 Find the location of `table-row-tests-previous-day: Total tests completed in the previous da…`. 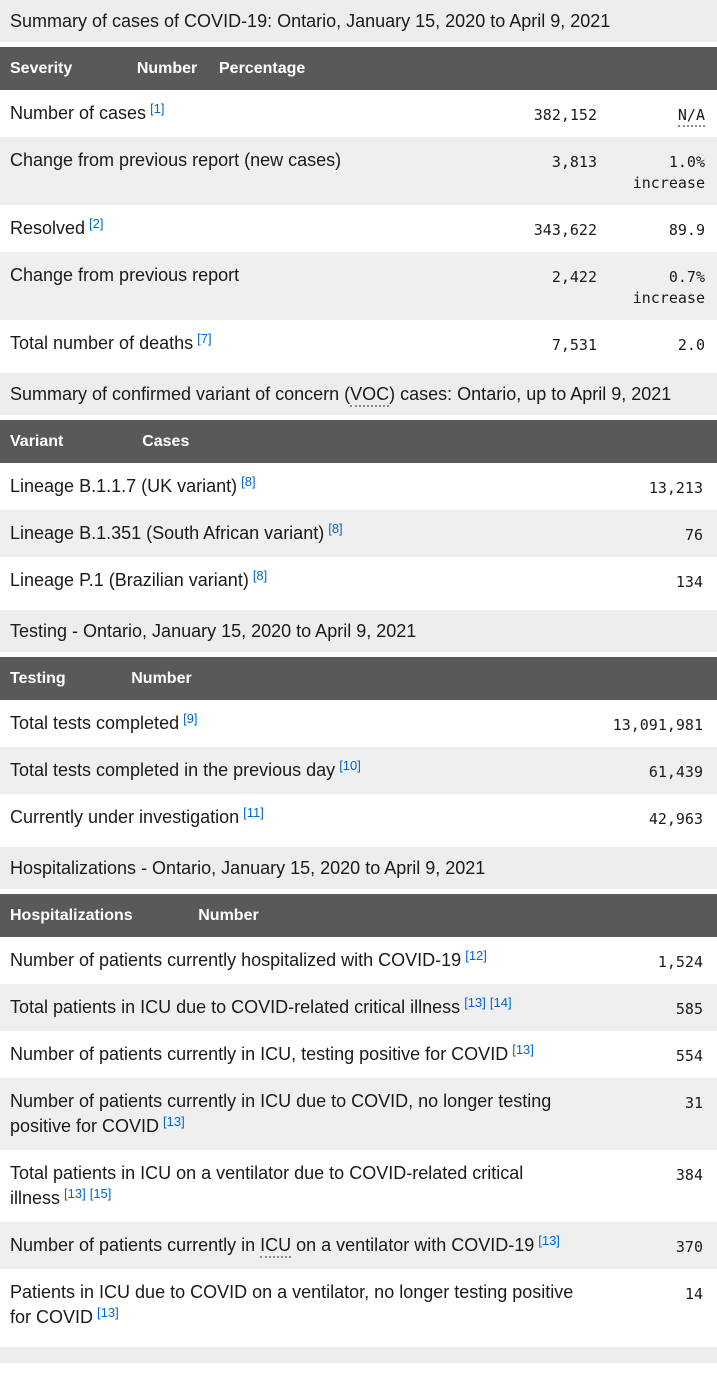

table-row-tests-previous-day: Total tests completed in the previous da… is located at coordinates (358, 770).